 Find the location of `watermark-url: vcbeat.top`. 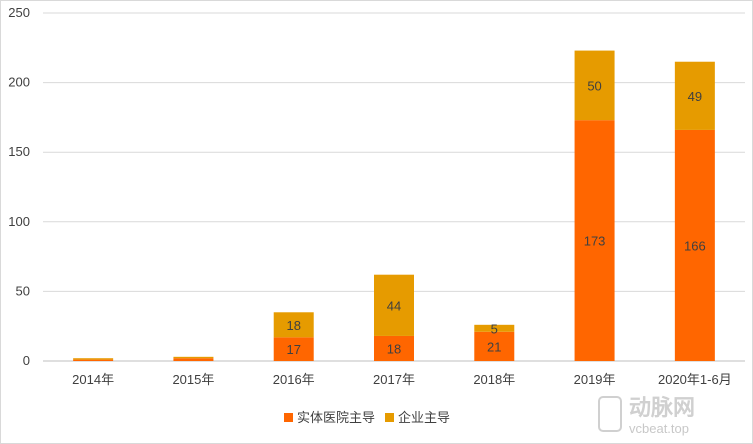

watermark-url: vcbeat.top is located at coordinates (659, 428).